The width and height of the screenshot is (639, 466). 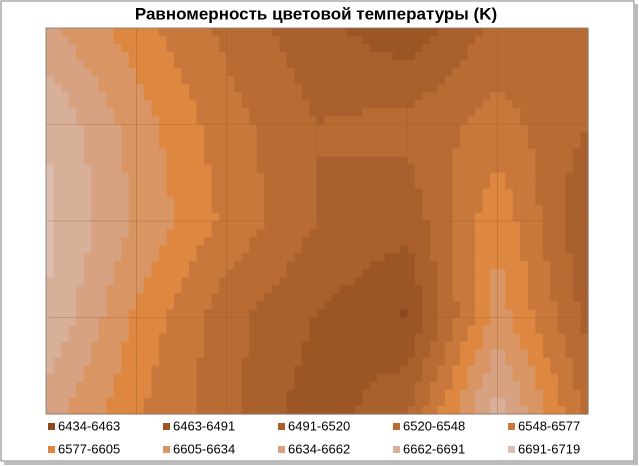 I want to click on legend-label: 6662-6691, so click(x=434, y=448).